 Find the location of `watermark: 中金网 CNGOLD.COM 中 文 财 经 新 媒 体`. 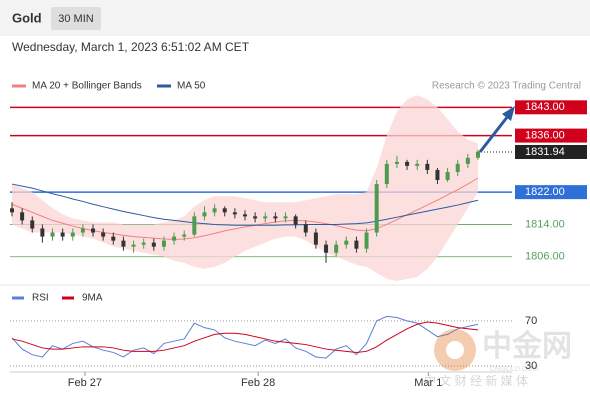

watermark: 中金网 CNGOLD.COM 中 文 财 经 新 媒 体 is located at coordinates (498, 358).